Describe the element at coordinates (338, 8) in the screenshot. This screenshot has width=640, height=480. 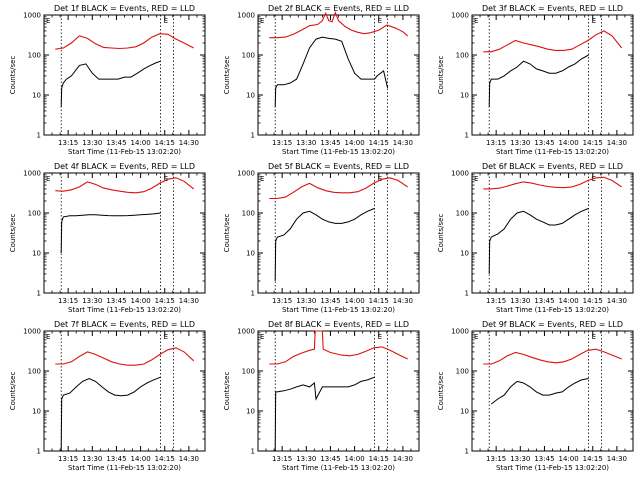
I see `panel-title: Det 2f BLACK = Events, RED = LLD` at that location.